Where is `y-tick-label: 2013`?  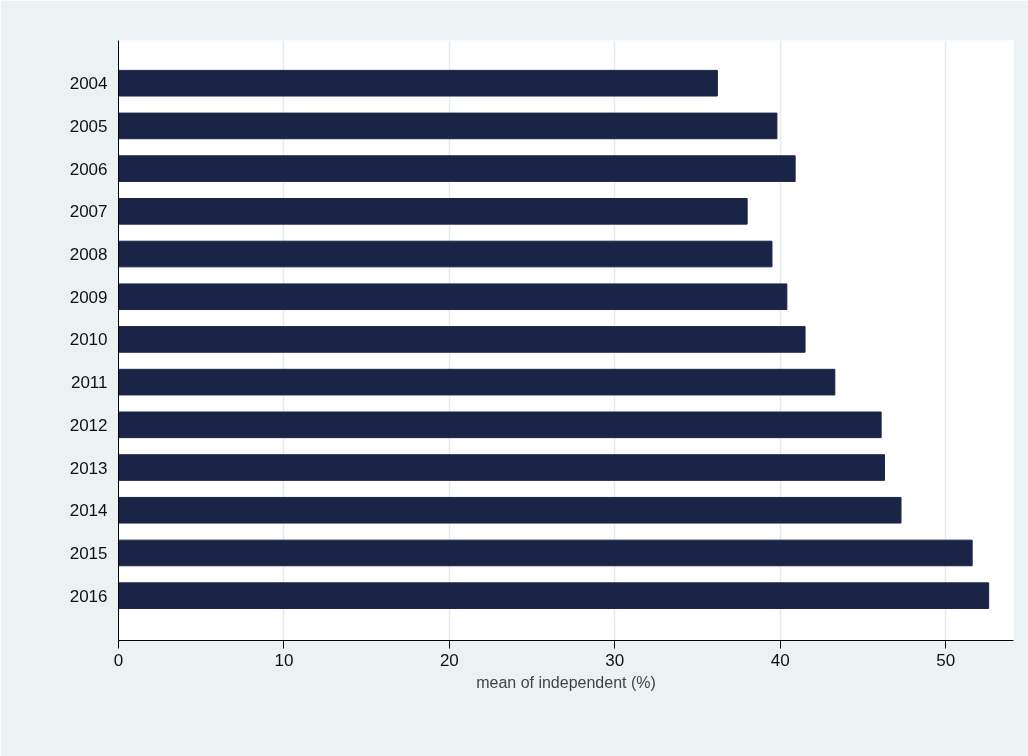 y-tick-label: 2013 is located at coordinates (88, 468).